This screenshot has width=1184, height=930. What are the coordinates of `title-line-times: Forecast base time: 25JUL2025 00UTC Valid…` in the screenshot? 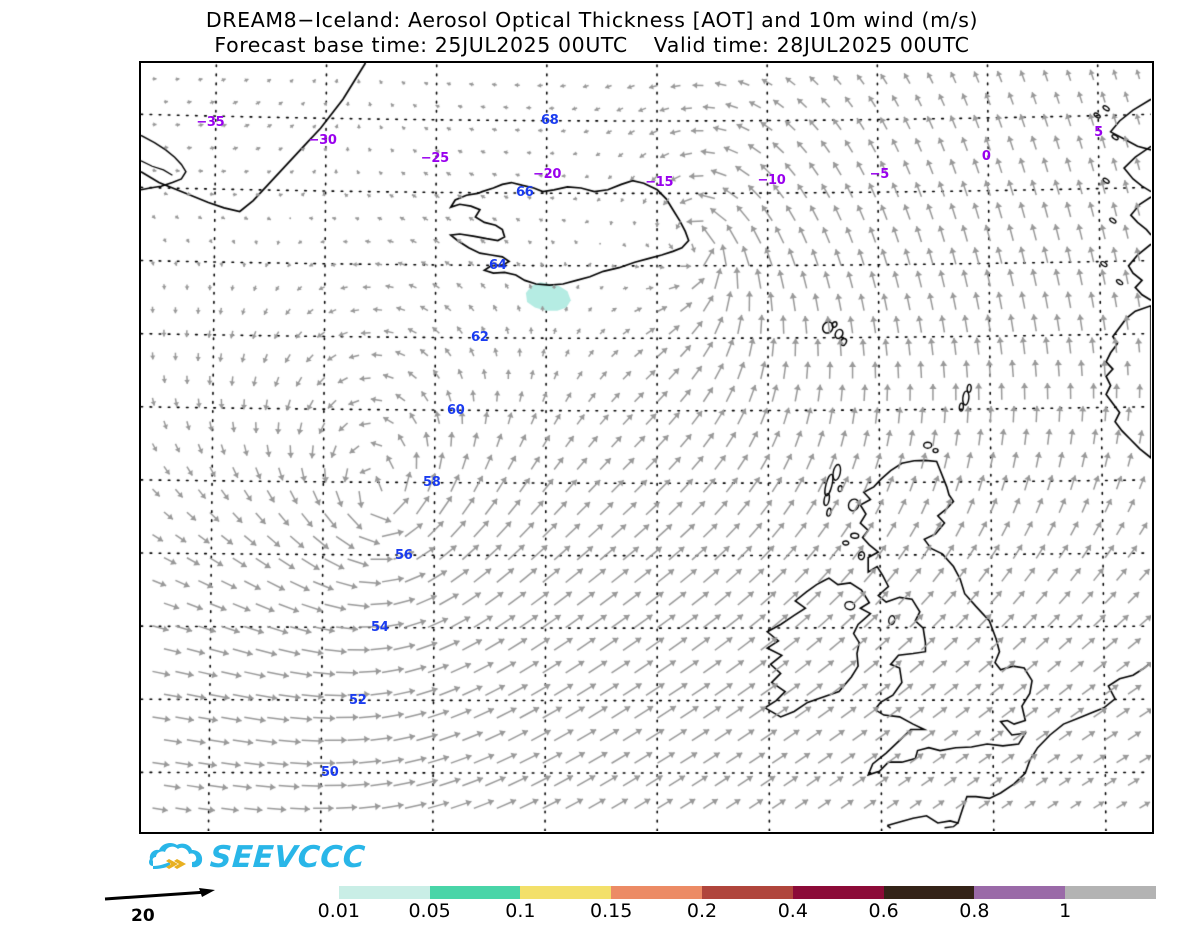 It's located at (592, 45).